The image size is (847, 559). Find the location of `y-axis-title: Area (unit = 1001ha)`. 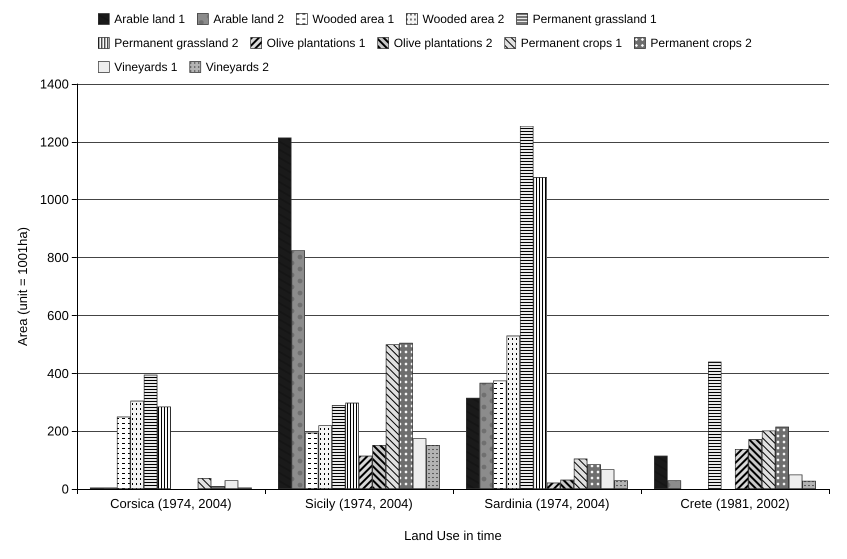

y-axis-title: Area (unit = 1001ha) is located at coordinates (22, 286).